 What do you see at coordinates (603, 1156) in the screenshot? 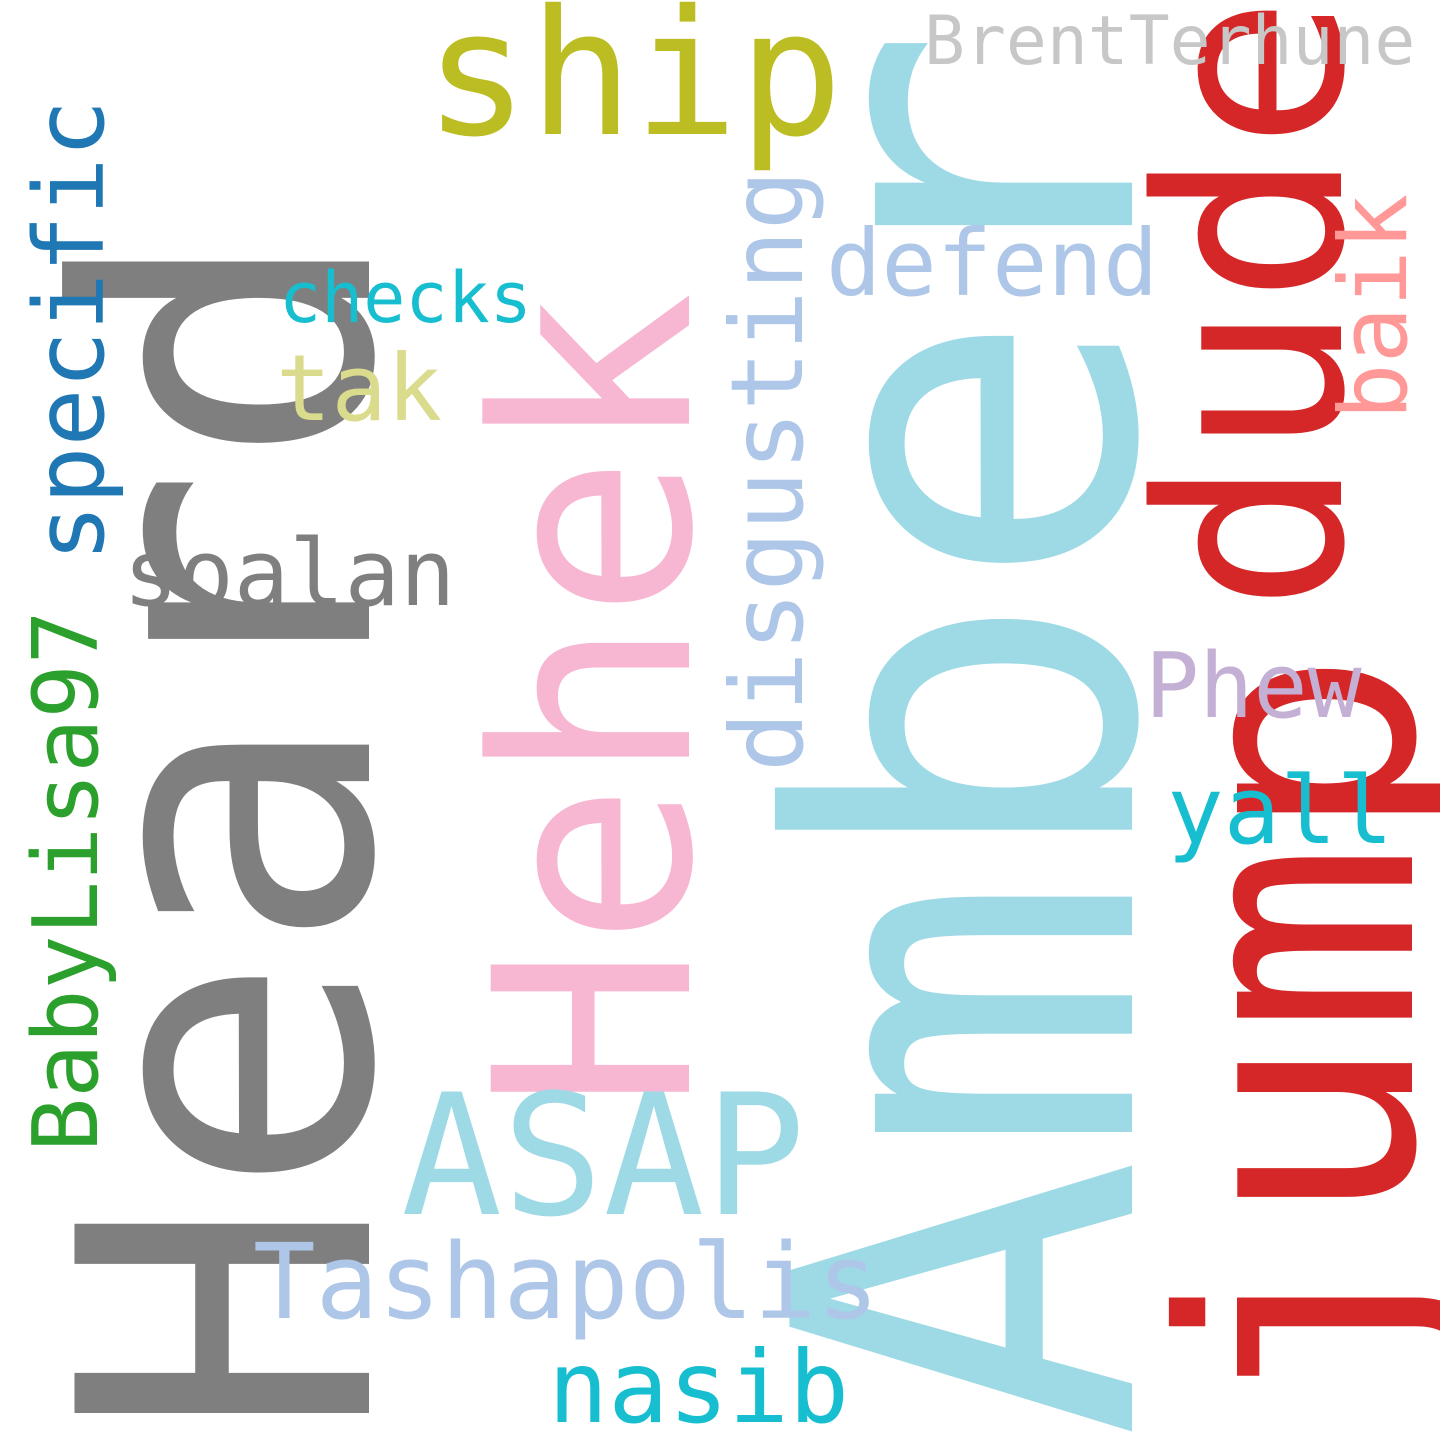
I see `word-asap: ASAP` at bounding box center [603, 1156].